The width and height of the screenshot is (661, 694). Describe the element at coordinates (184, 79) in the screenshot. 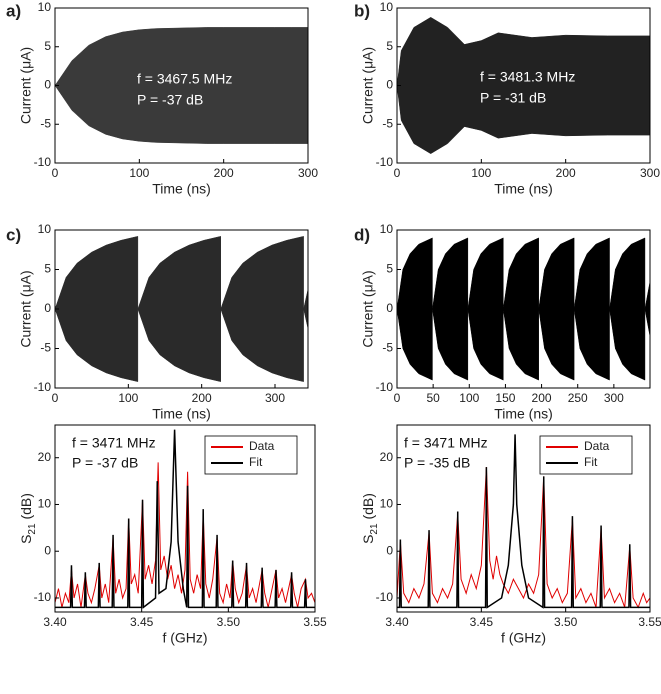

I see `annotation: f = 3467.5 MHz` at that location.